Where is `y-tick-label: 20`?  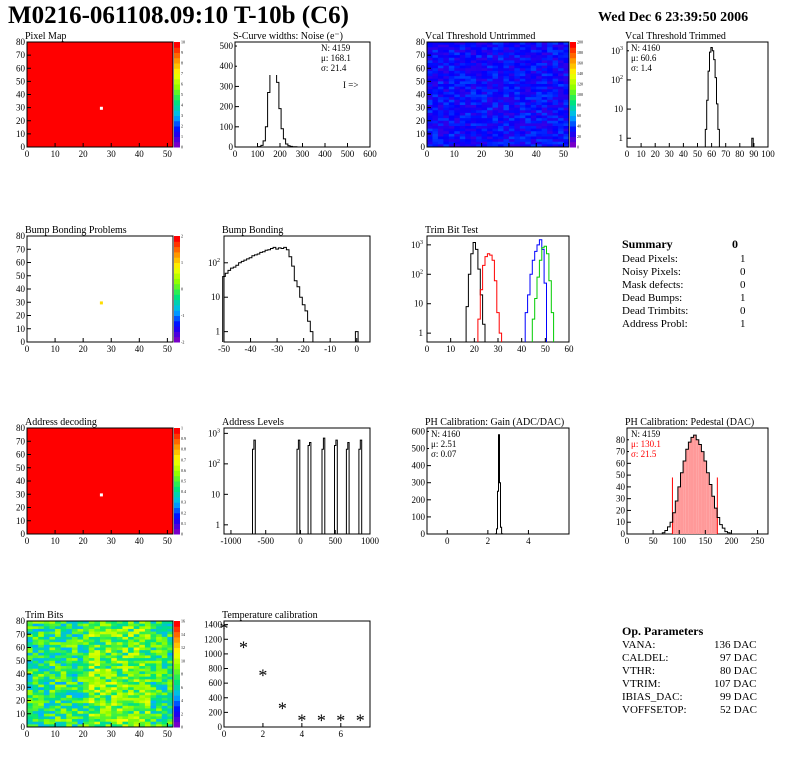 y-tick-label: 20 is located at coordinates (21, 121).